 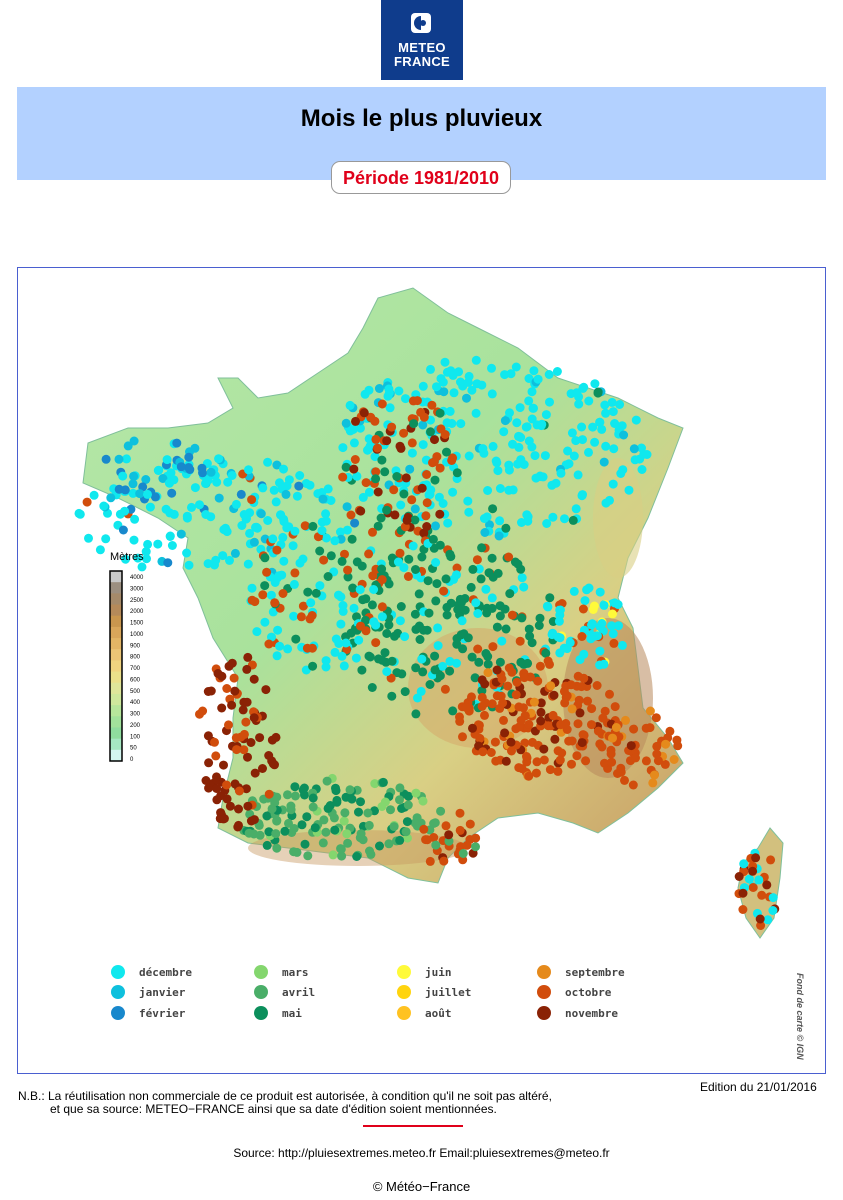 I want to click on legend-label: mai, so click(x=292, y=1013).